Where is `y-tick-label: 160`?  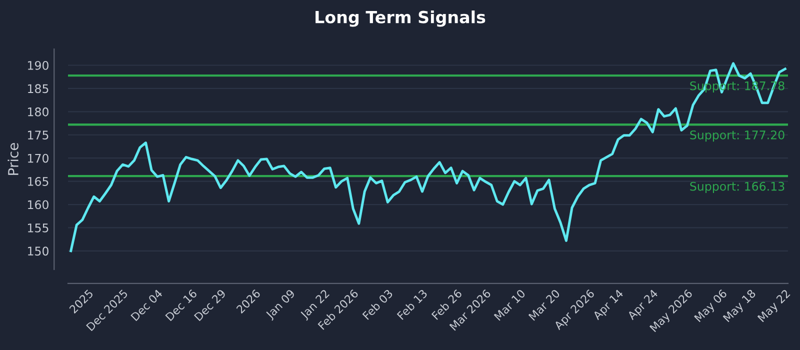
y-tick-label: 160 is located at coordinates (38, 205).